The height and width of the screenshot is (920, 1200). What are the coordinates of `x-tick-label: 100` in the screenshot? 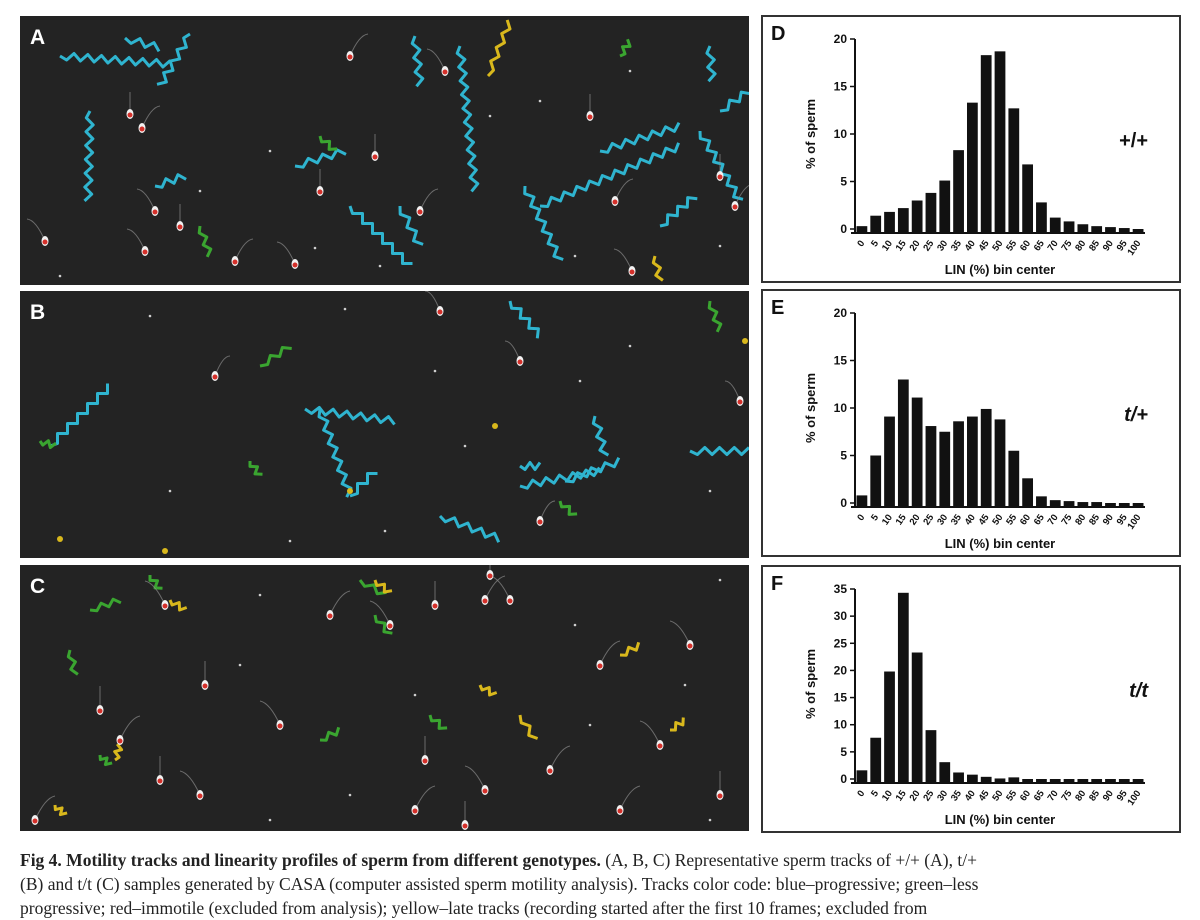 It's located at (1134, 521).